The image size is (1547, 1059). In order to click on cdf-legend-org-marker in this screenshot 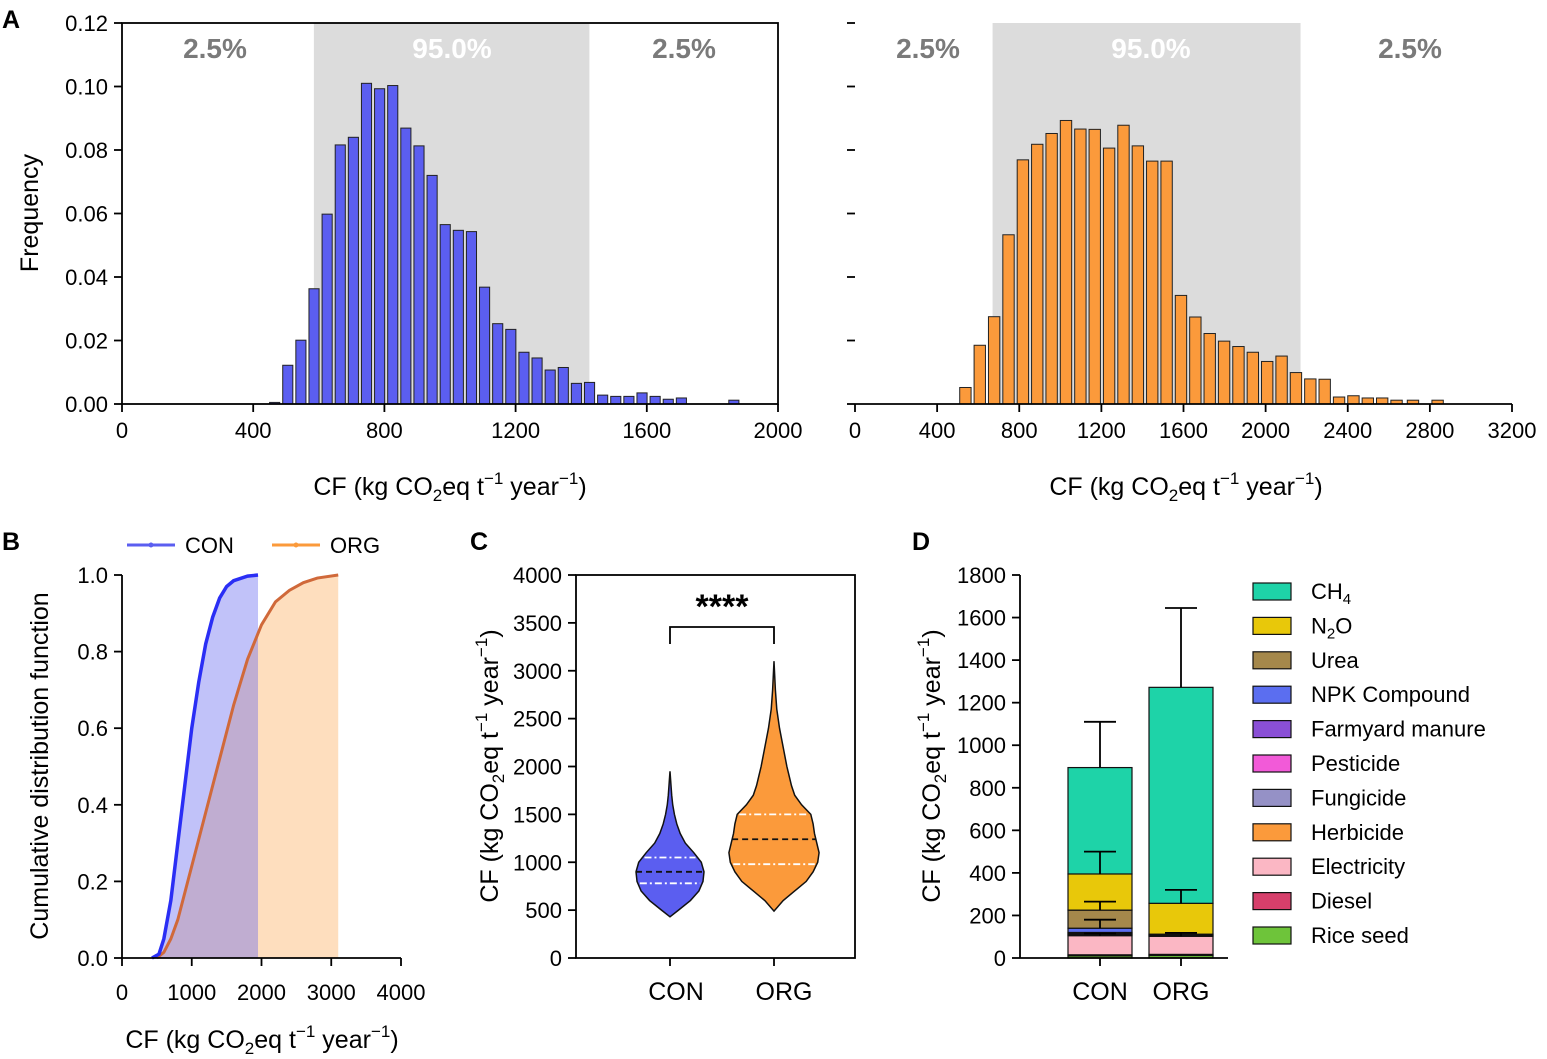, I will do `click(296, 545)`.